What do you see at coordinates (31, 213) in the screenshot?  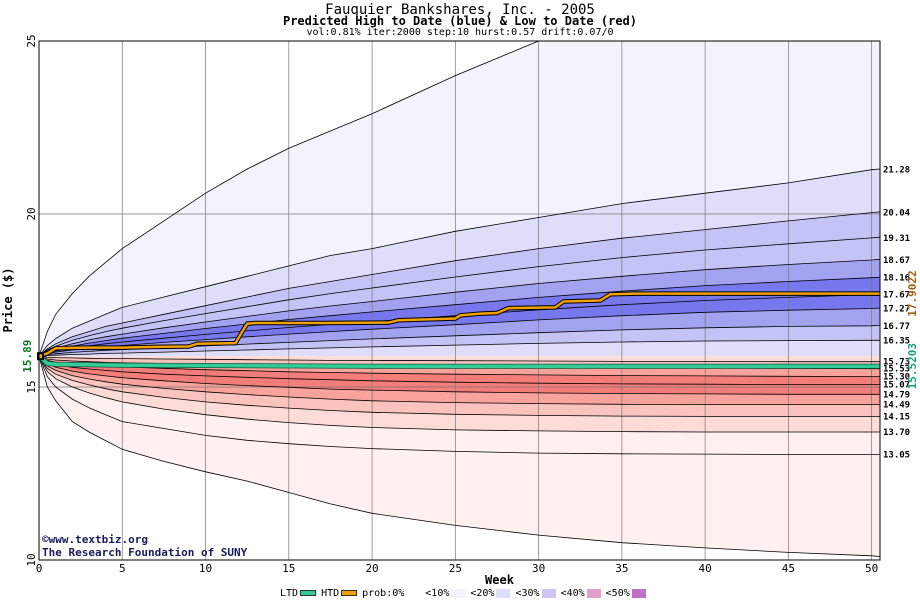 I see `y-tick-label-20: 20` at bounding box center [31, 213].